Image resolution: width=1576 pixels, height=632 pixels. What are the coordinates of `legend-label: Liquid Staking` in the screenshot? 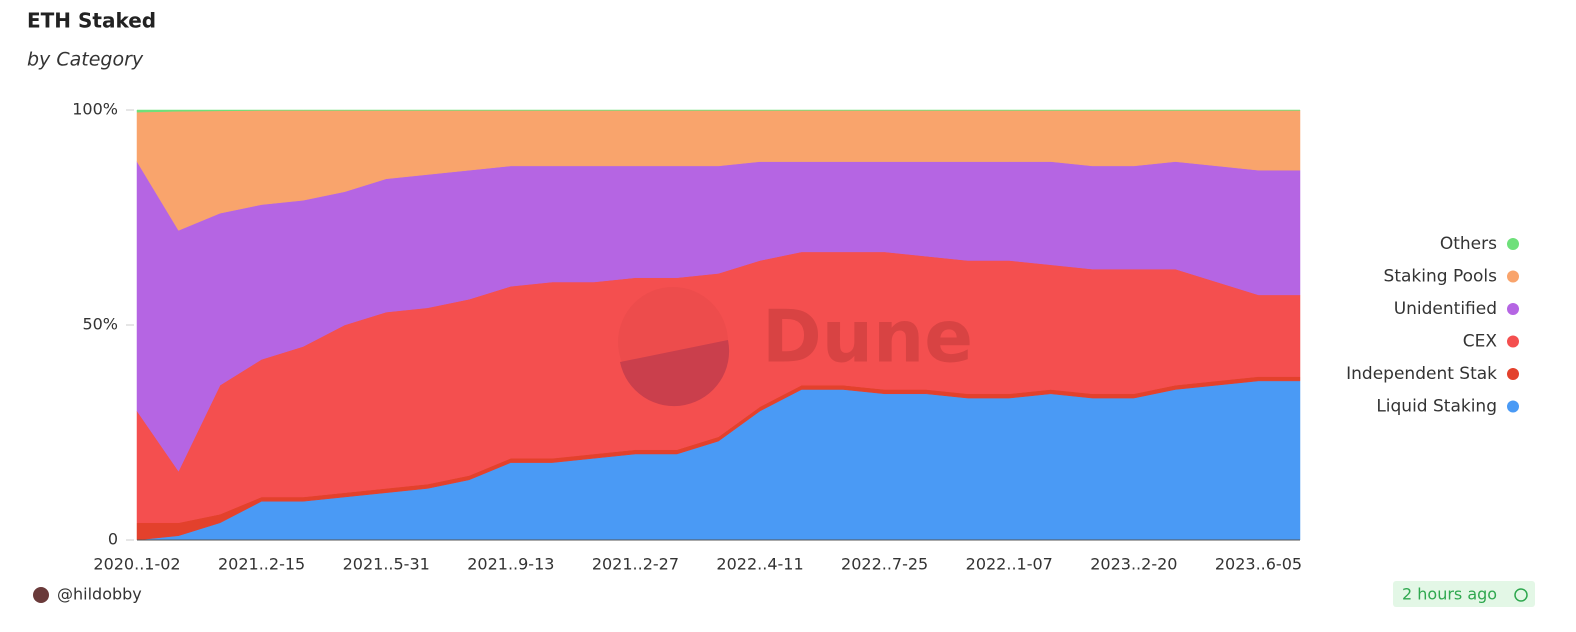 It's located at (1436, 407).